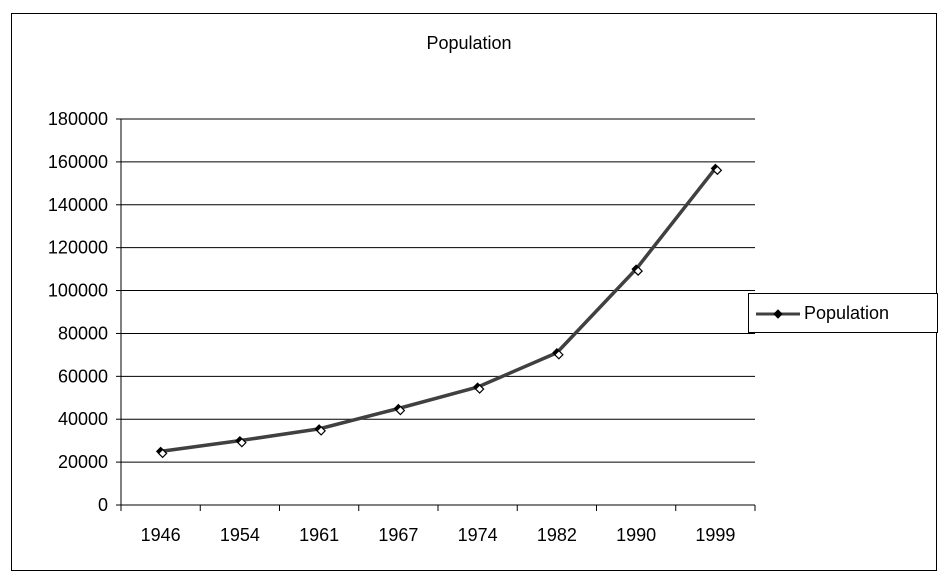 The height and width of the screenshot is (572, 938). I want to click on x-tick-label: 1967, so click(398, 535).